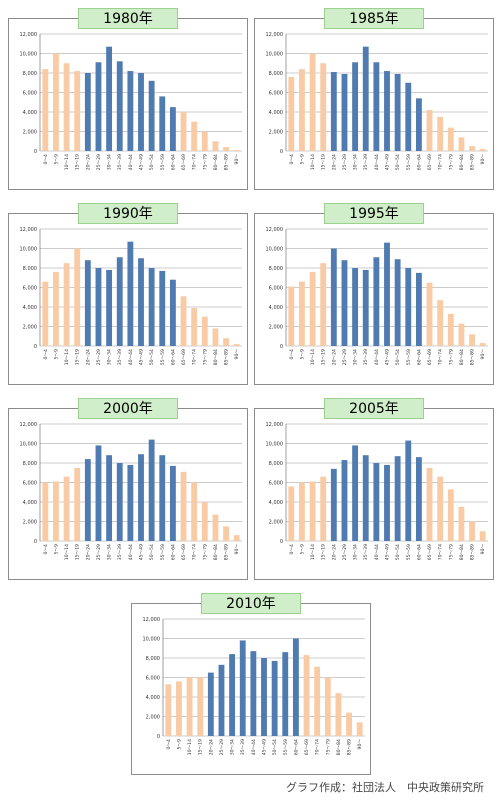 The image size is (500, 800). Describe the element at coordinates (128, 408) in the screenshot. I see `chart-title: 2000年` at that location.